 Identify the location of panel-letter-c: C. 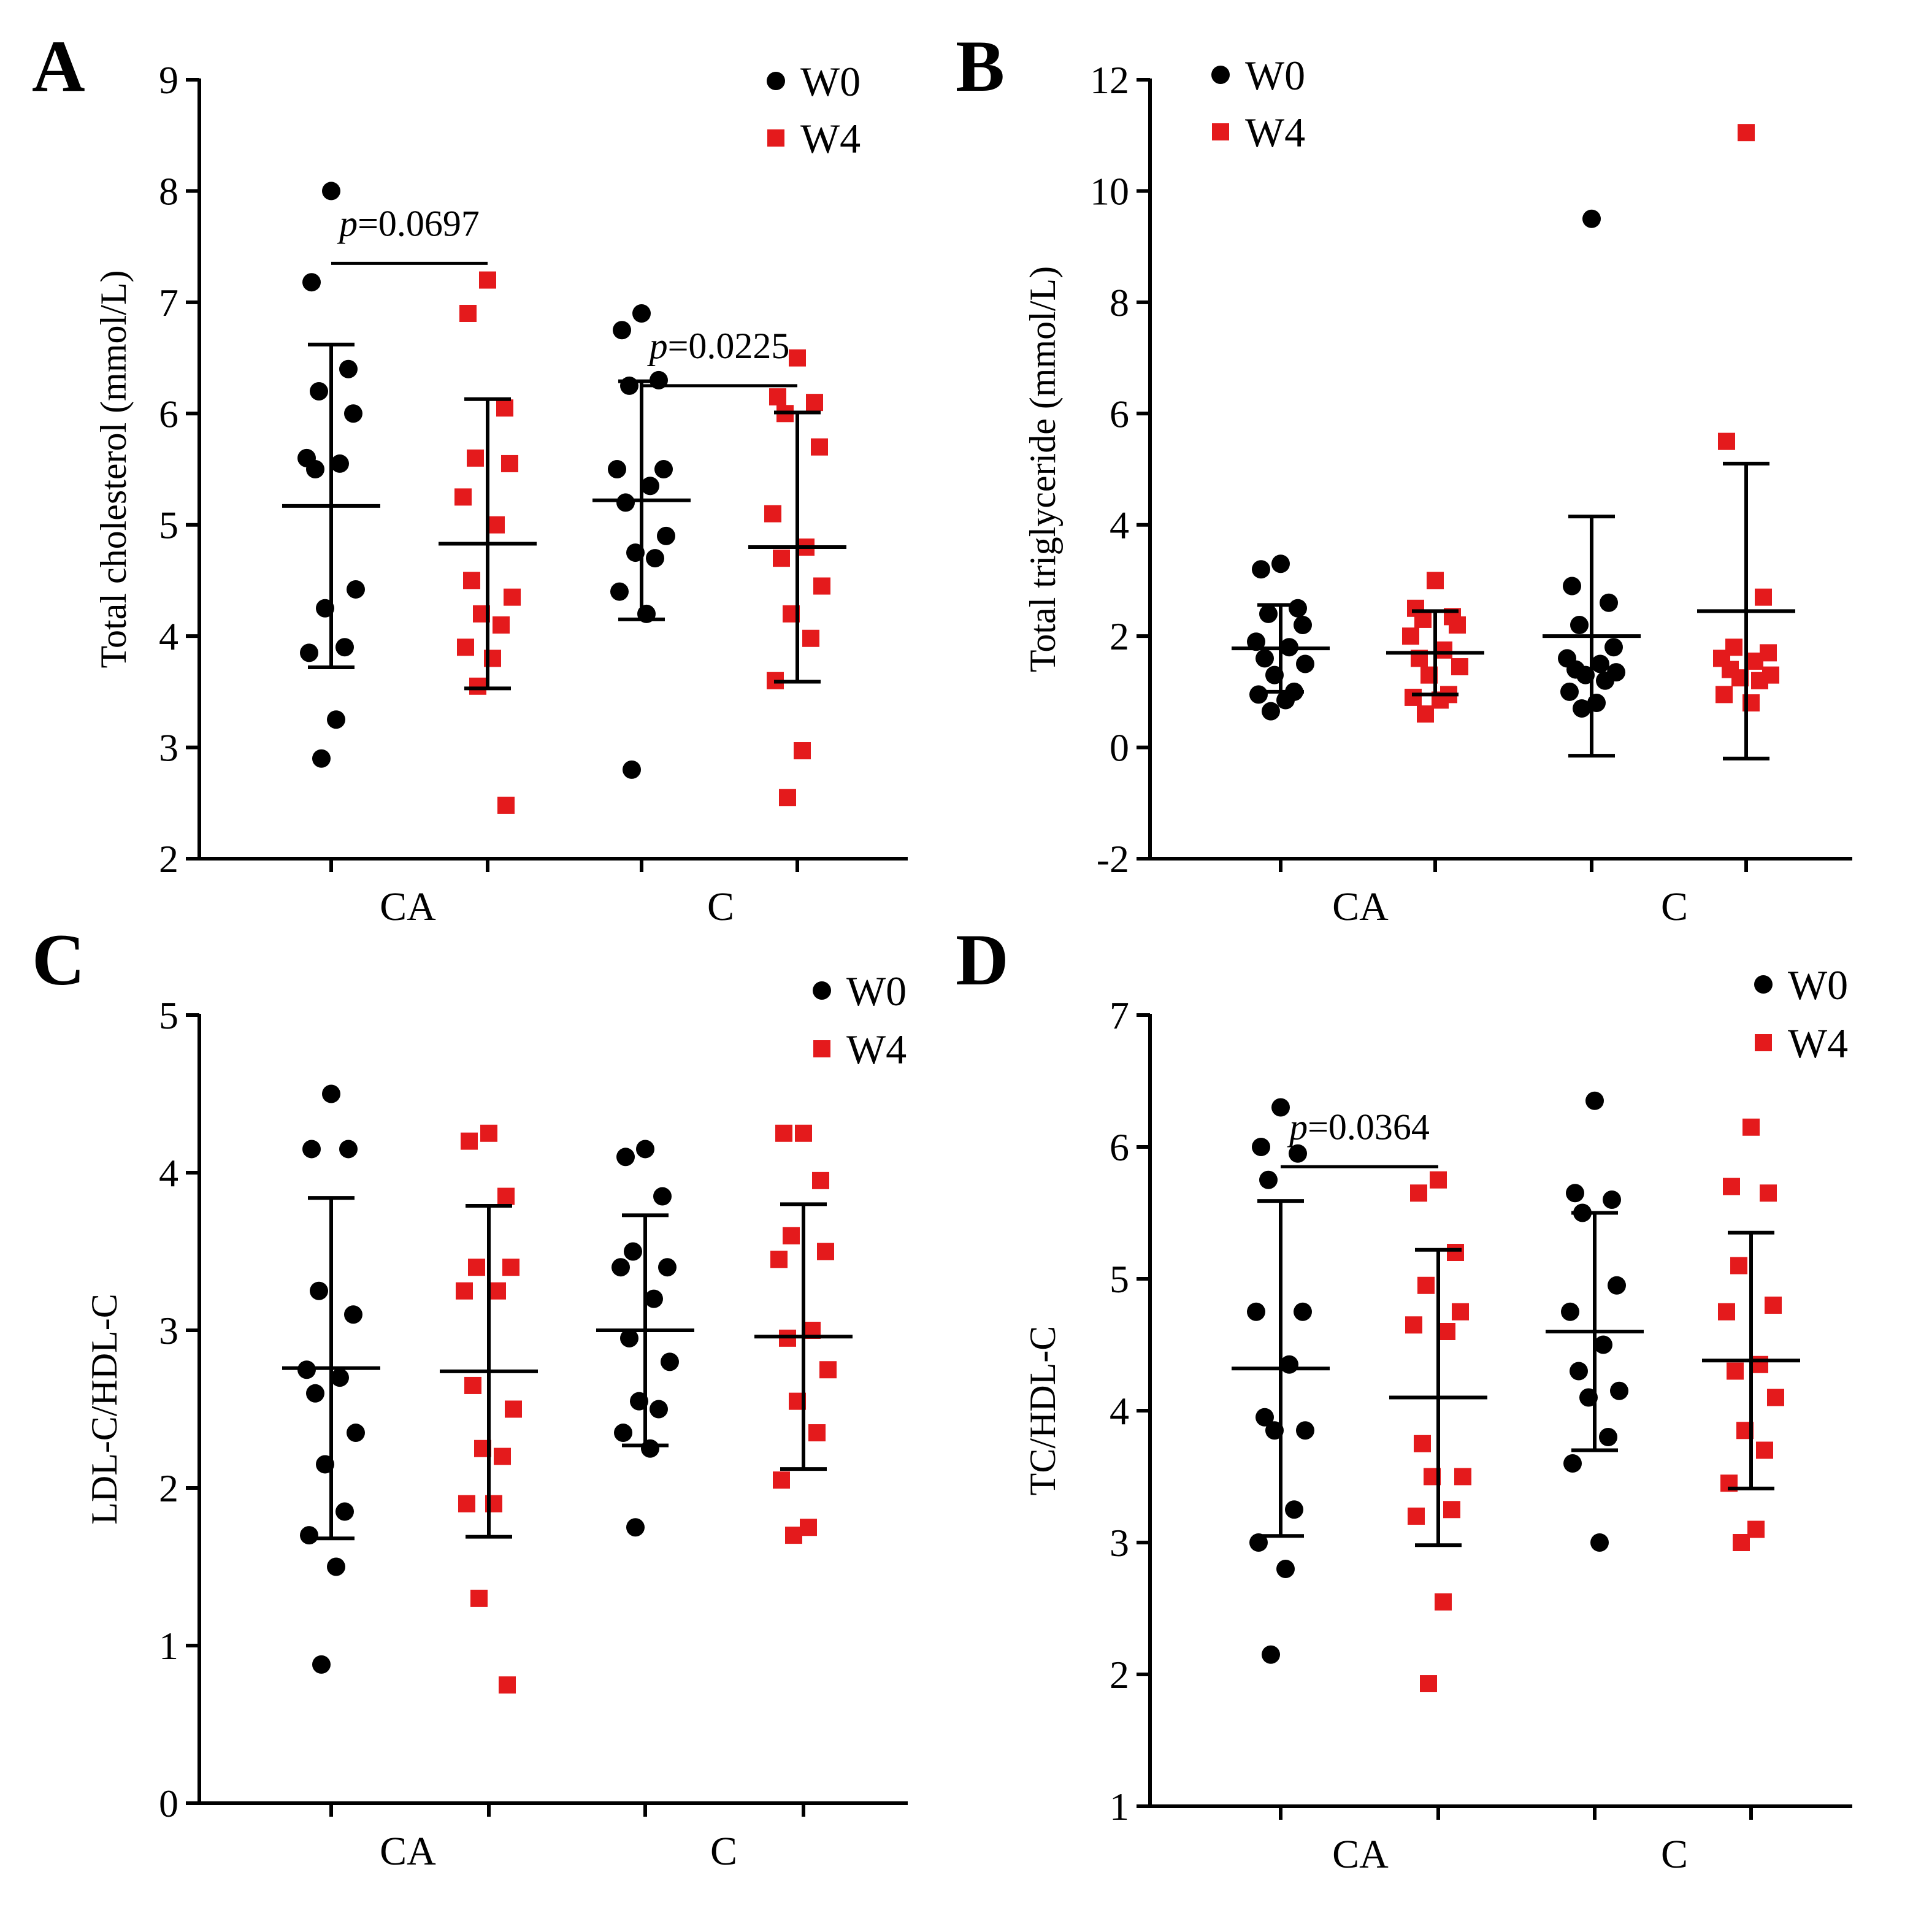
(58, 959).